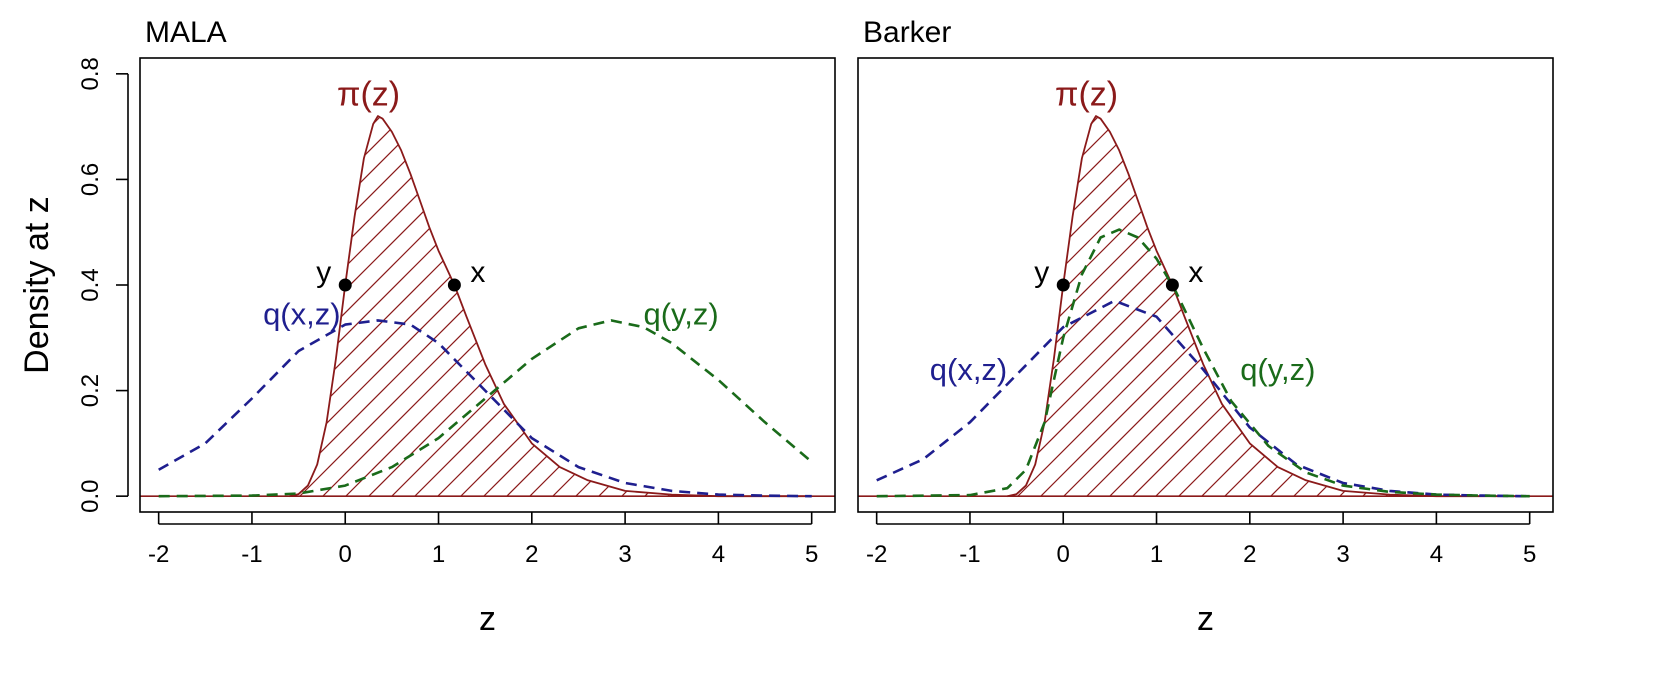 This screenshot has width=1658, height=676. Describe the element at coordinates (90, 495) in the screenshot. I see `y-tick-label: 0.0` at that location.